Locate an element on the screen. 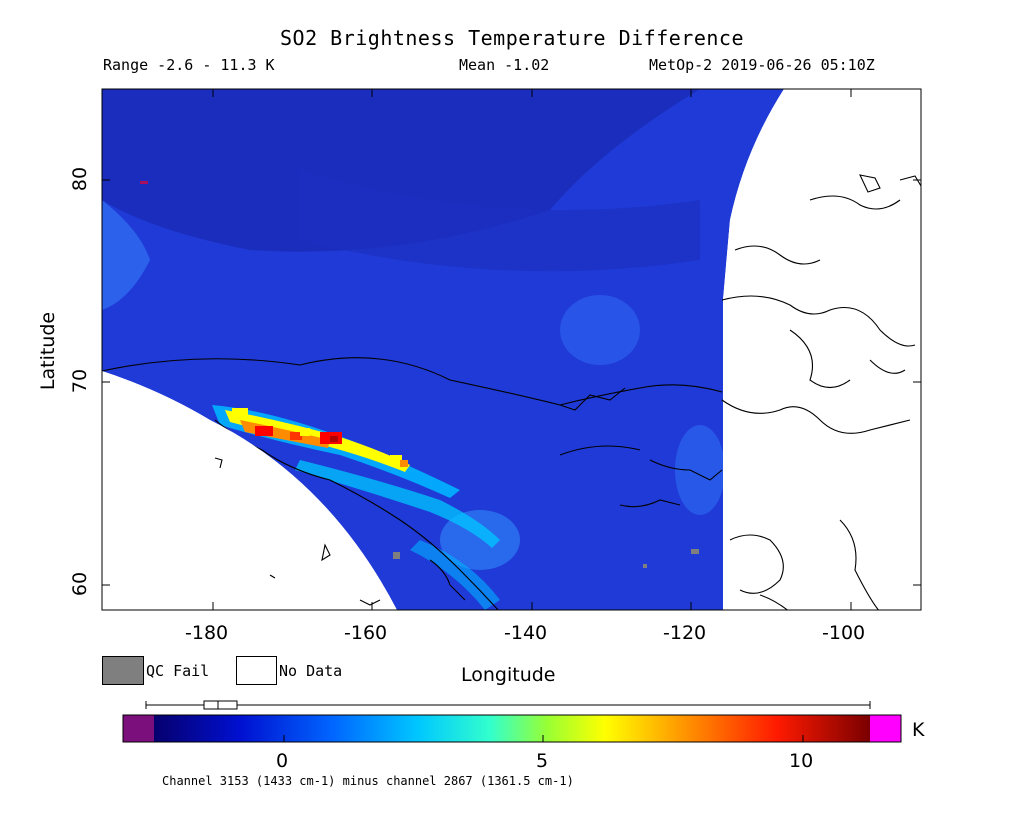  colorbar-tick-5: 5 is located at coordinates (542, 761).